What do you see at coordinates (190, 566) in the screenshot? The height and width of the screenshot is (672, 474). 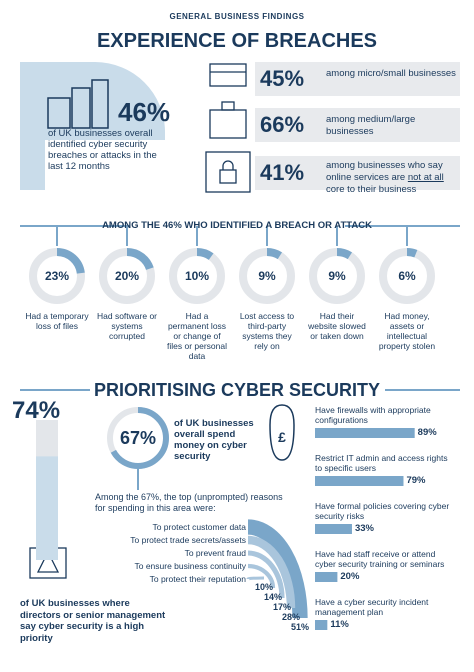 I see `reason-text: To ensure business continuity` at bounding box center [190, 566].